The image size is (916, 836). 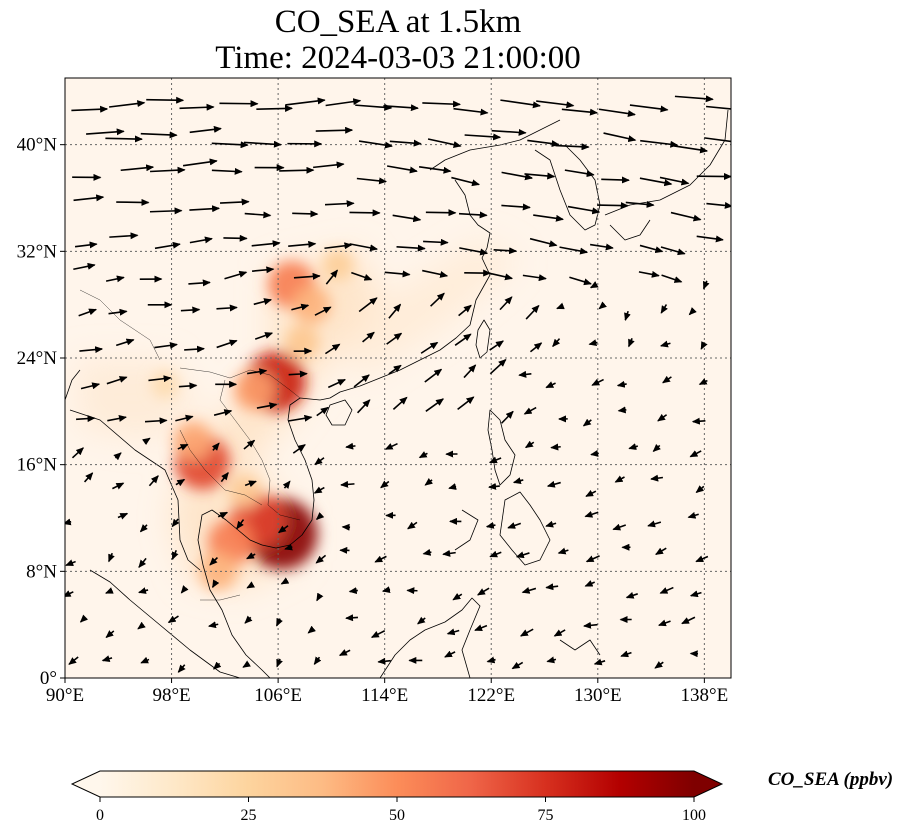 I want to click on colorbar-extend-max, so click(x=708, y=784).